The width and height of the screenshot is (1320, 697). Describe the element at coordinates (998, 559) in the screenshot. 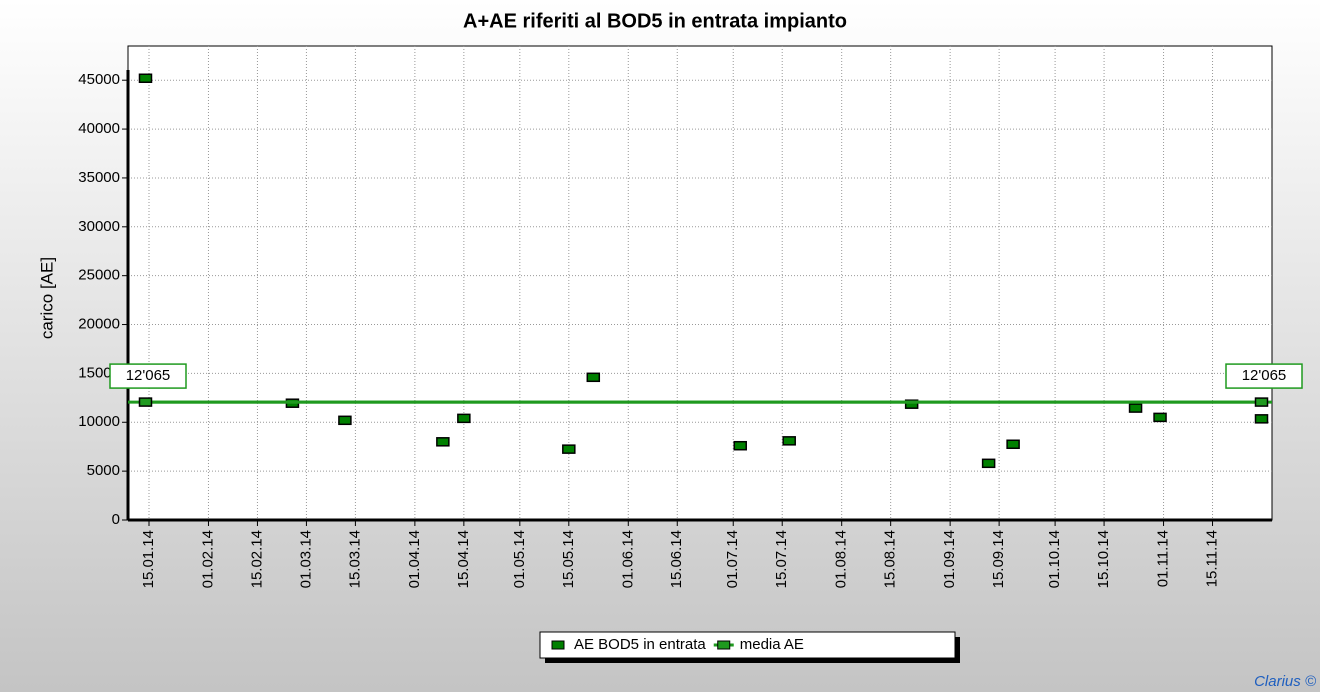

I see `x-tick-label: 15.09.14` at that location.